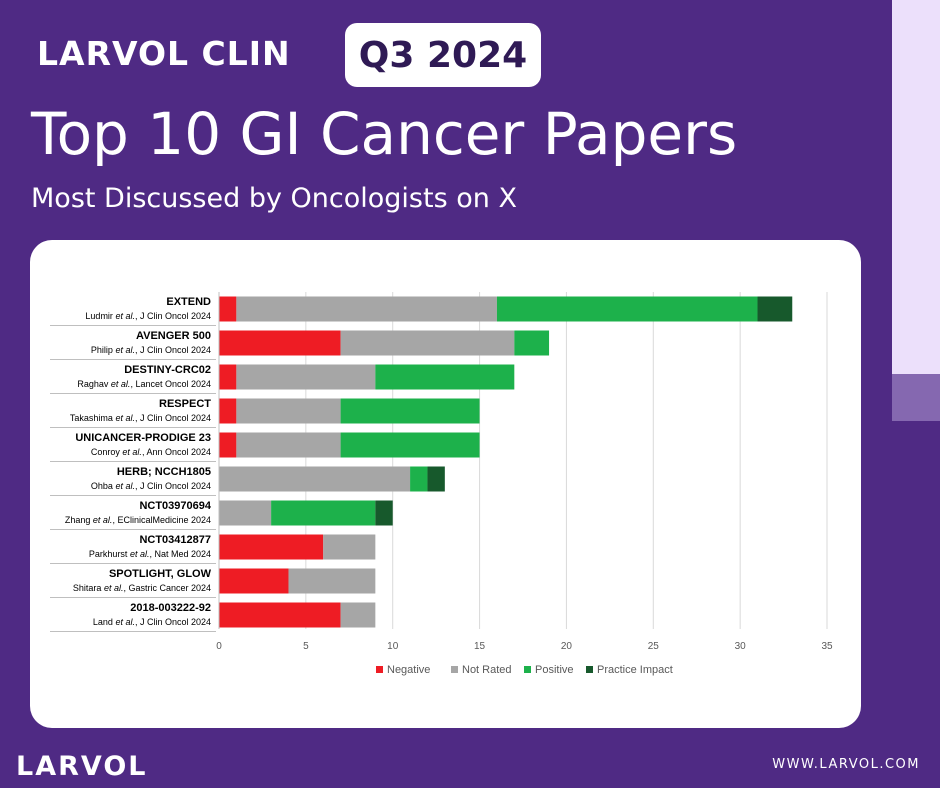  Describe the element at coordinates (175, 506) in the screenshot. I see `category-label: NCT03970694` at that location.